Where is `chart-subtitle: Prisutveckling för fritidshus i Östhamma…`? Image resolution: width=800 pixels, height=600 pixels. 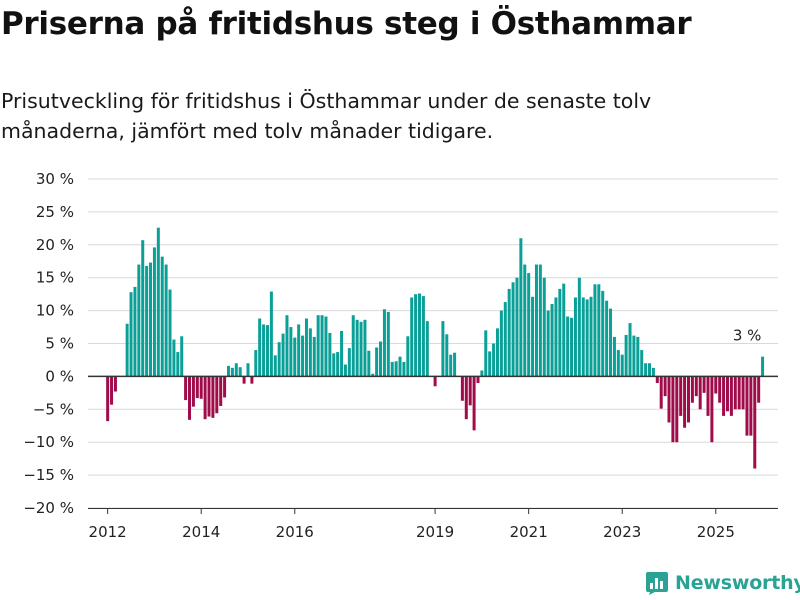
chart-subtitle: Prisutveckling för fritidshus i Östhamma… is located at coordinates (326, 116).